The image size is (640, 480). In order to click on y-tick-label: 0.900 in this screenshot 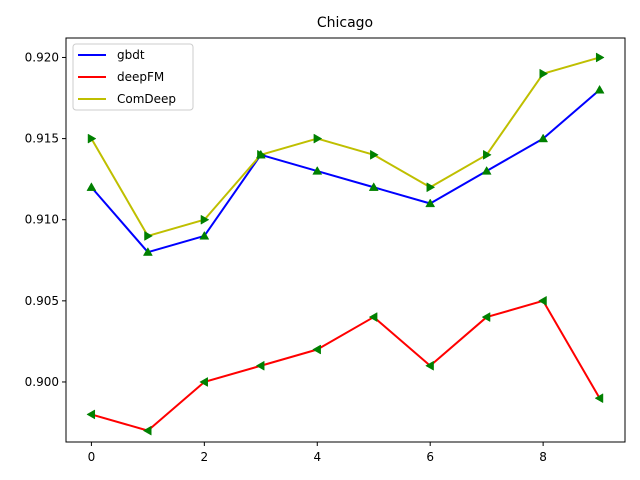, I will do `click(42, 382)`.